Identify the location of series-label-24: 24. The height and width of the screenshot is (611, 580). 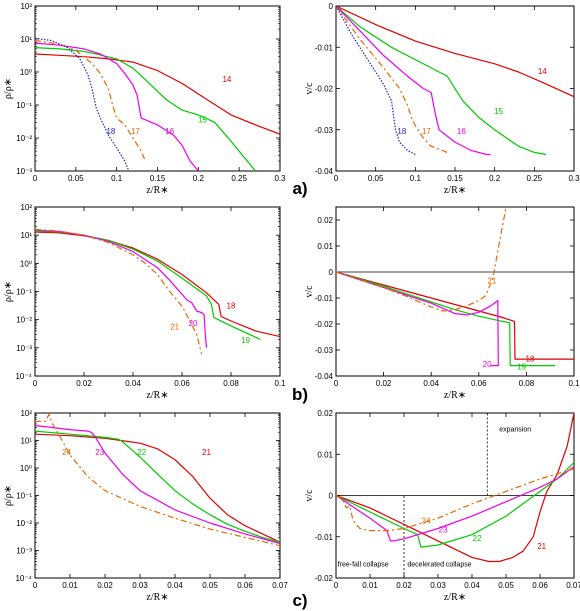
(426, 521).